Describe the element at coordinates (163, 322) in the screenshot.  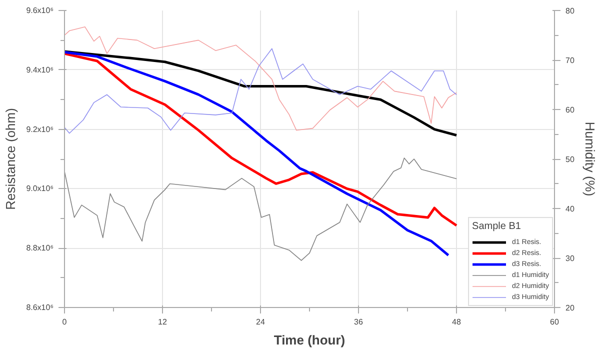
I see `x-tick-label: 12` at that location.